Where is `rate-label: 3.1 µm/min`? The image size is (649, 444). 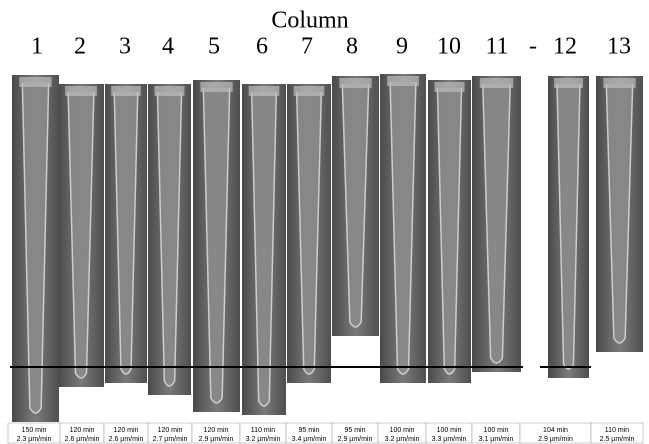 rate-label: 3.1 µm/min is located at coordinates (496, 439).